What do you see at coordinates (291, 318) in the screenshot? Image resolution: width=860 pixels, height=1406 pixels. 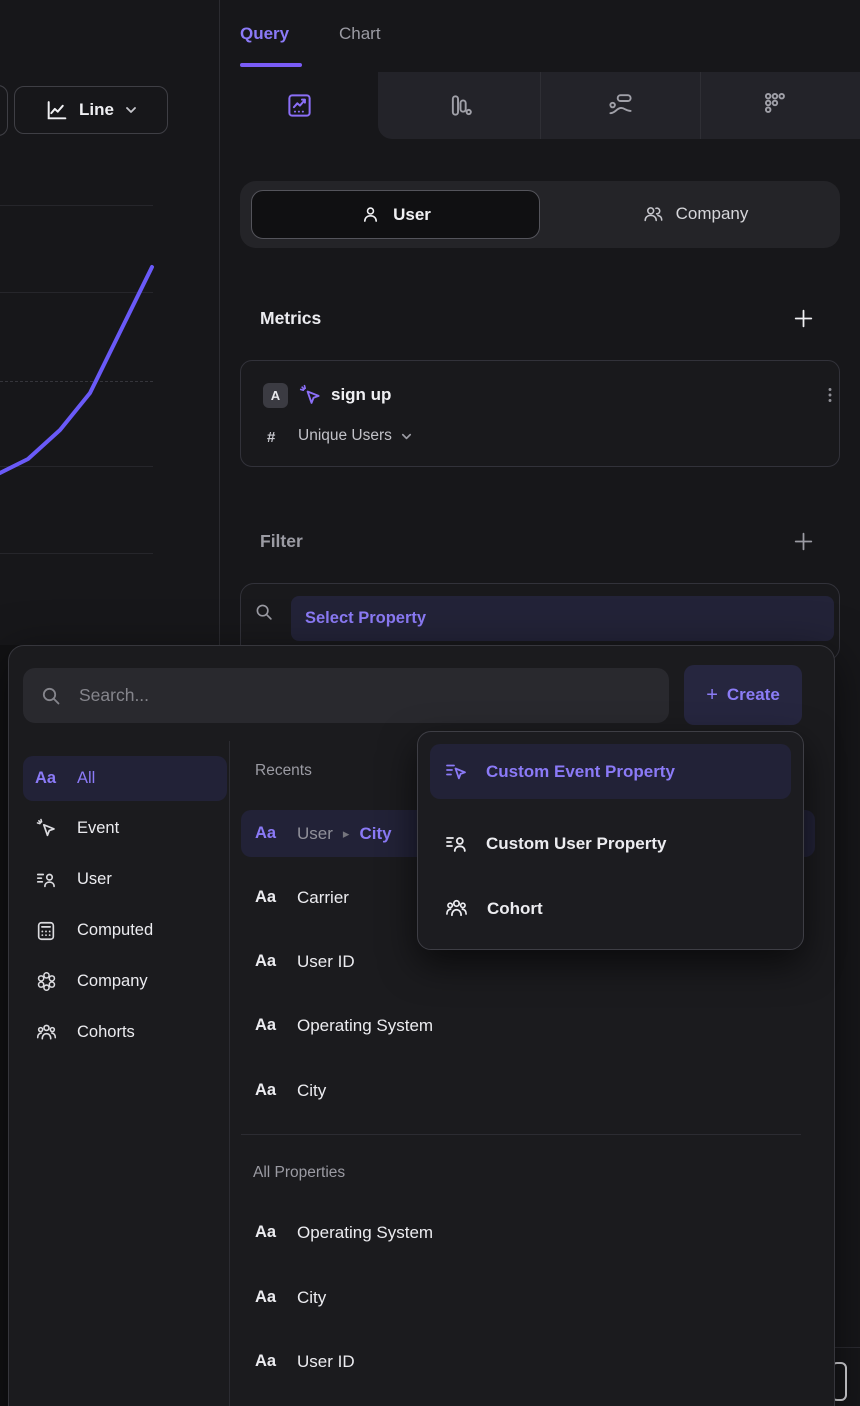 I see `metrics-heading: Metrics` at bounding box center [291, 318].